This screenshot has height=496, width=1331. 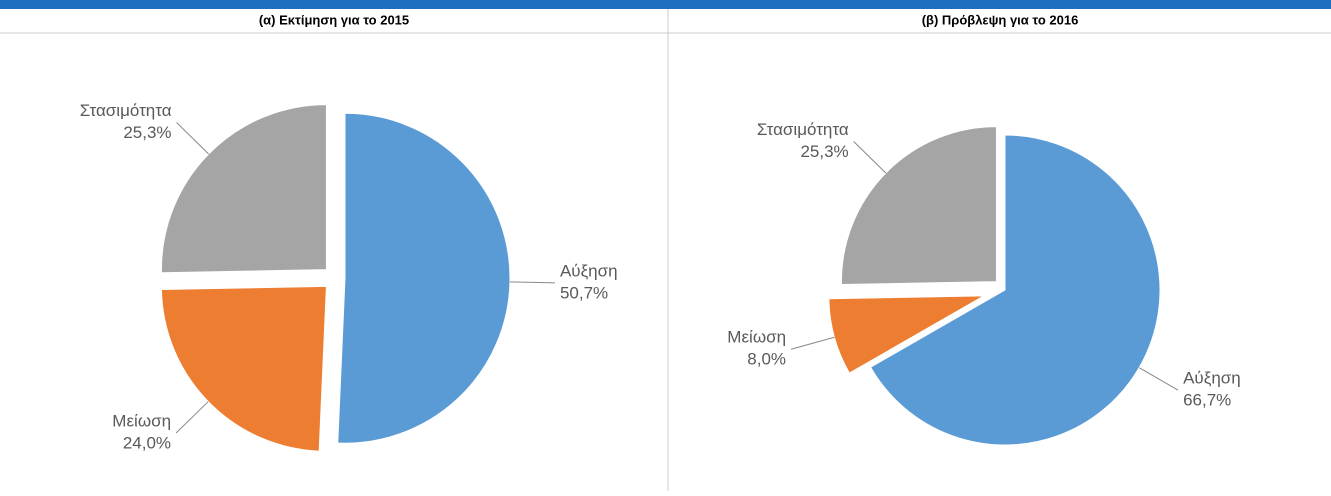 What do you see at coordinates (334, 19) in the screenshot?
I see `chart-title: (α) Εκτίμηση για το 2015` at bounding box center [334, 19].